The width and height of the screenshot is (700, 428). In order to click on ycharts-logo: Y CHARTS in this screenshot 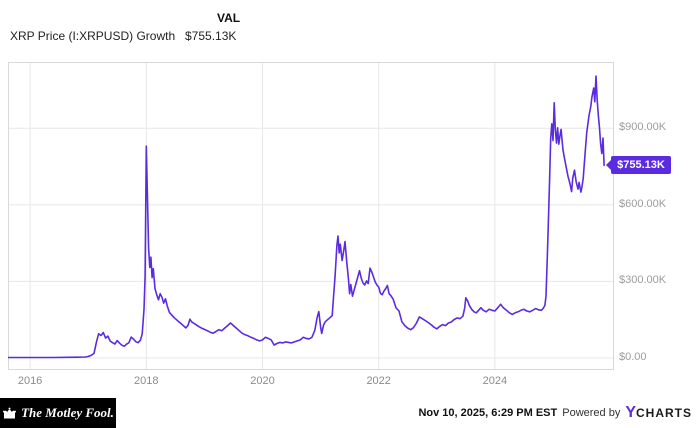, I will do `click(658, 413)`.